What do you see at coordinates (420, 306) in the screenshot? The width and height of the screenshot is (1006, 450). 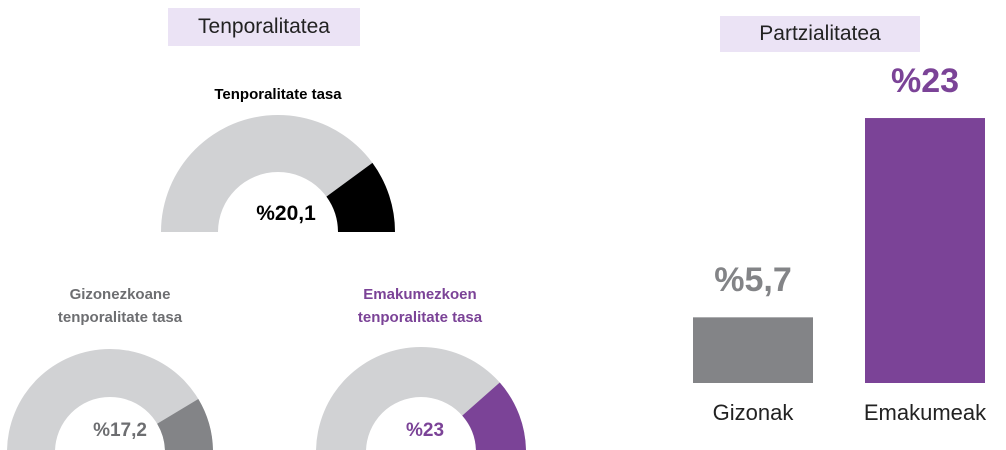 I see `gauge-title: Emakumezkoen tenporalitate tasa` at bounding box center [420, 306].